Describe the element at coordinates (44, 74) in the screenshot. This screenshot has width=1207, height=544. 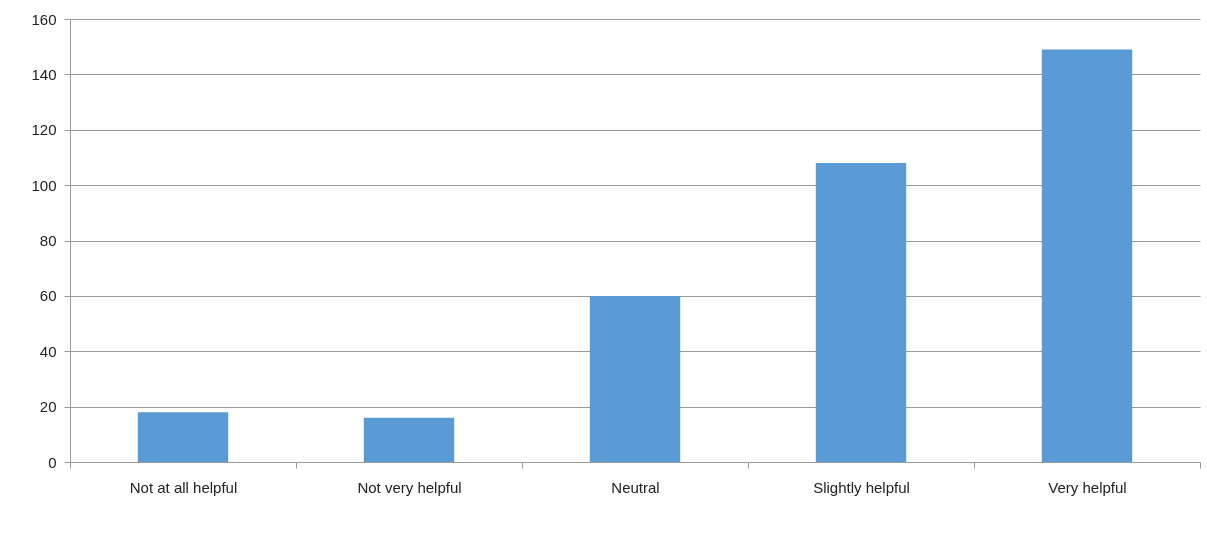
I see `y-tick-label: 140` at that location.